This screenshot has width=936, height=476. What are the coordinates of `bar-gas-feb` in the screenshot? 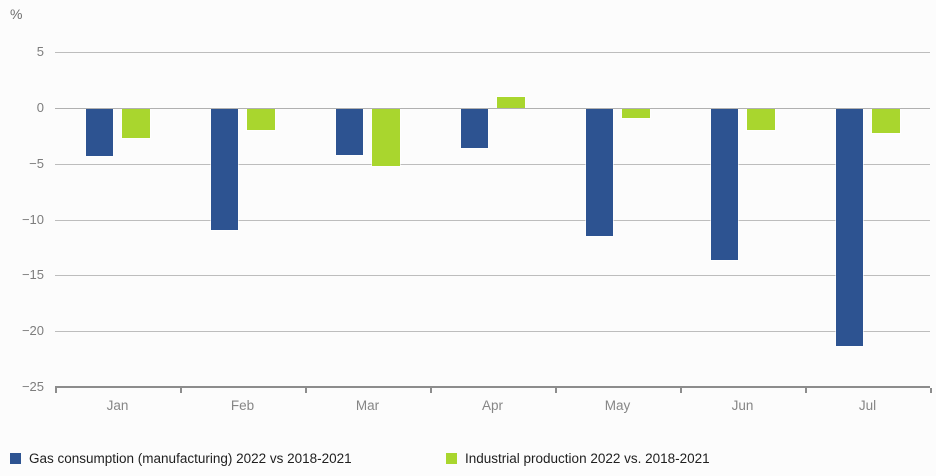 It's located at (224, 169).